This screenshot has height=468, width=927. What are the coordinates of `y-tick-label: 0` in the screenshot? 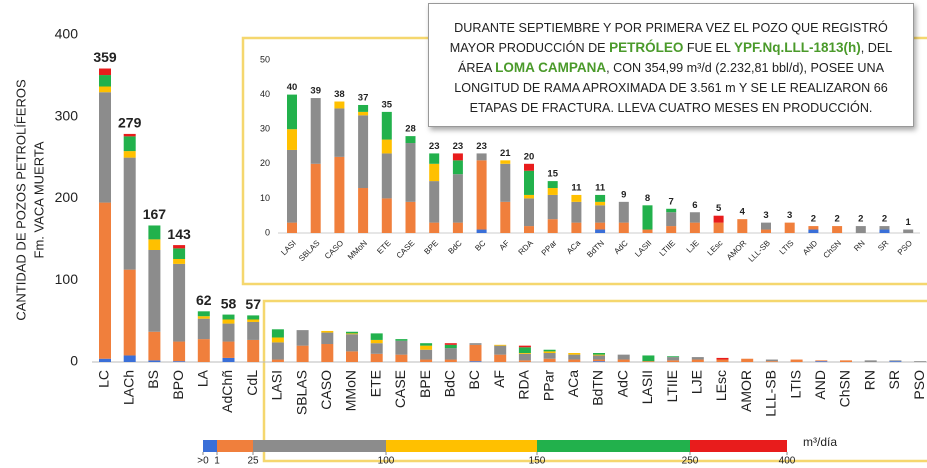 It's located at (74, 361).